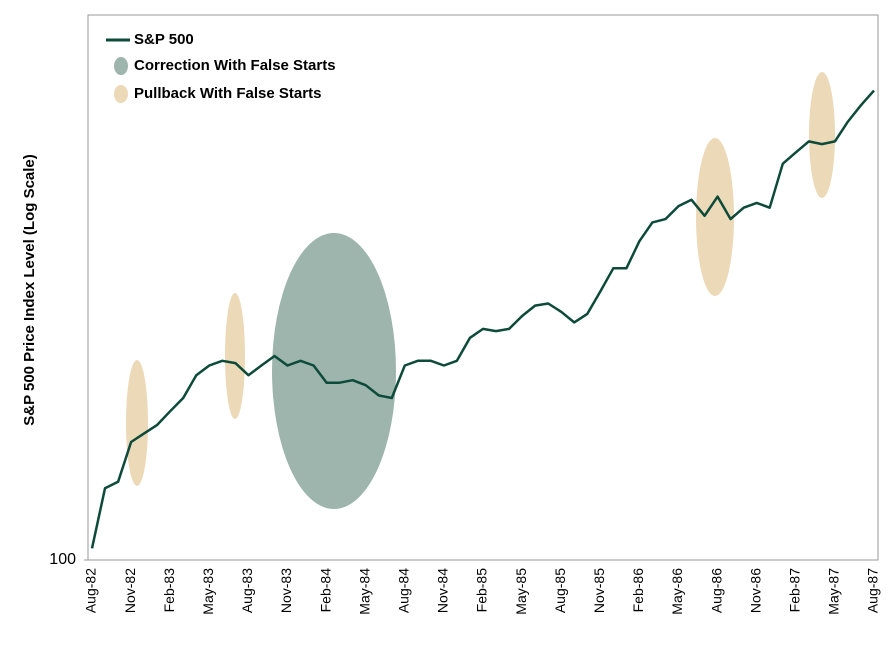  What do you see at coordinates (873, 590) in the screenshot?
I see `x-tick-label: Aug-87` at bounding box center [873, 590].